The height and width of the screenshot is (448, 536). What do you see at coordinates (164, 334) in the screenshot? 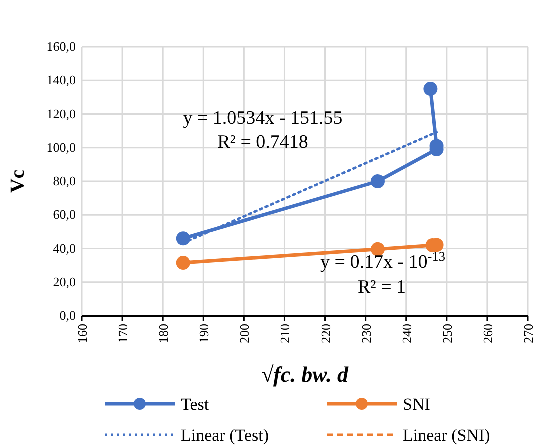
I see `x-tick-label: 180` at bounding box center [164, 334].